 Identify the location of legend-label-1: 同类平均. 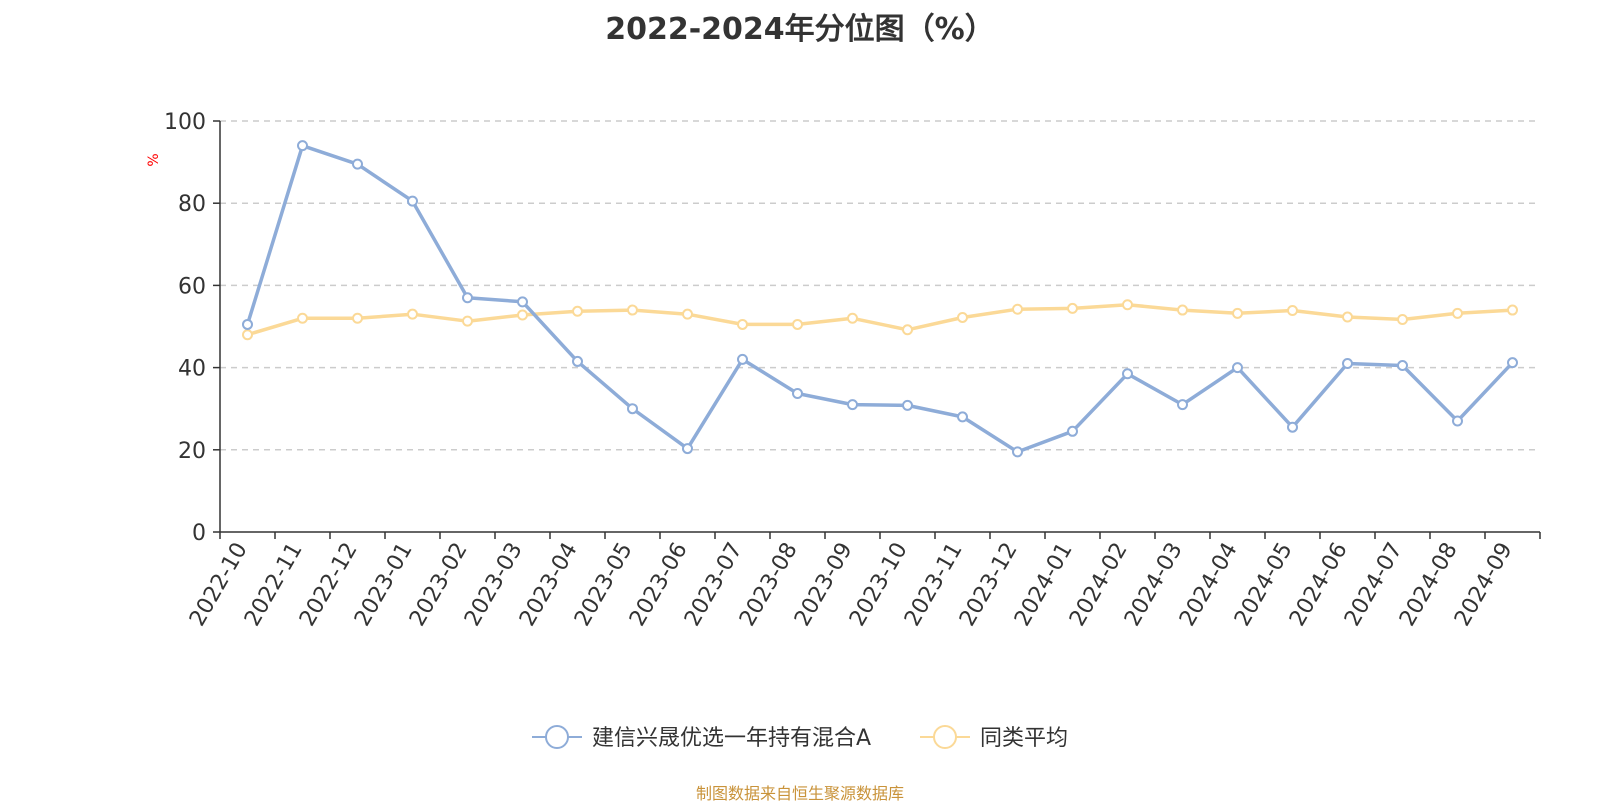
(1024, 738).